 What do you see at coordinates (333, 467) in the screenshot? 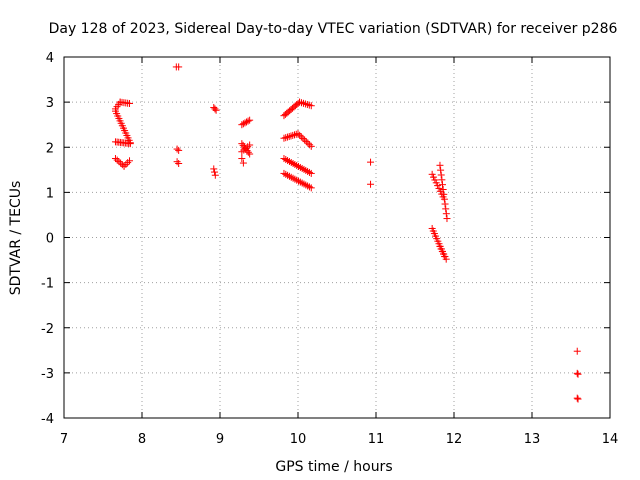
I see `x-axis-title: GPS time / hours` at bounding box center [333, 467].